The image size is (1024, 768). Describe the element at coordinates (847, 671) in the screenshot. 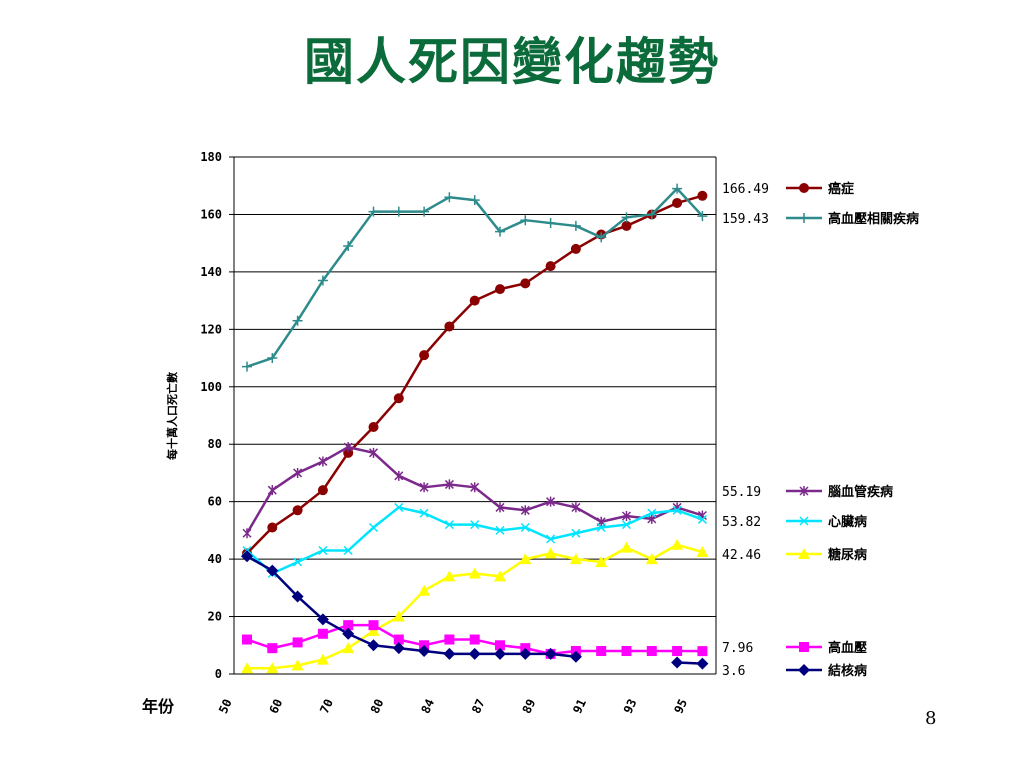

I see `legend-label: 結核病` at that location.